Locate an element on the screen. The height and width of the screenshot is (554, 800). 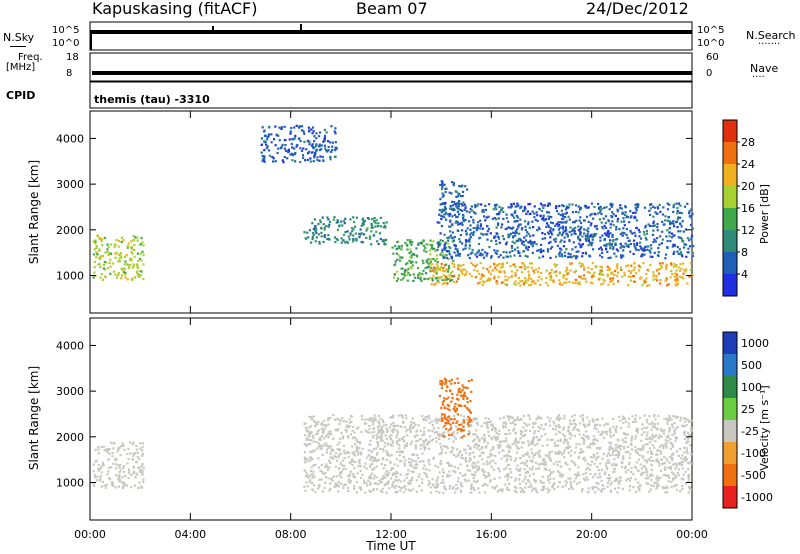
nsearch-tick-bottom: 10^0 is located at coordinates (711, 43).